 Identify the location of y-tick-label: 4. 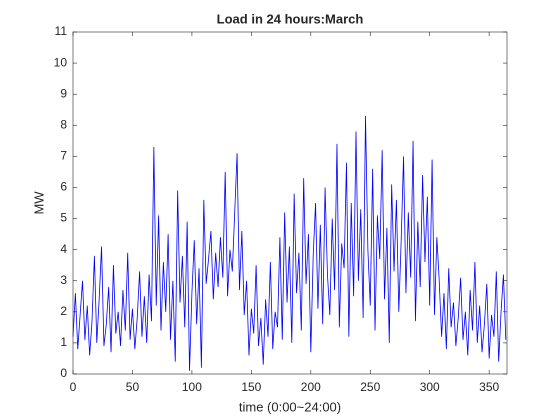
(63, 249).